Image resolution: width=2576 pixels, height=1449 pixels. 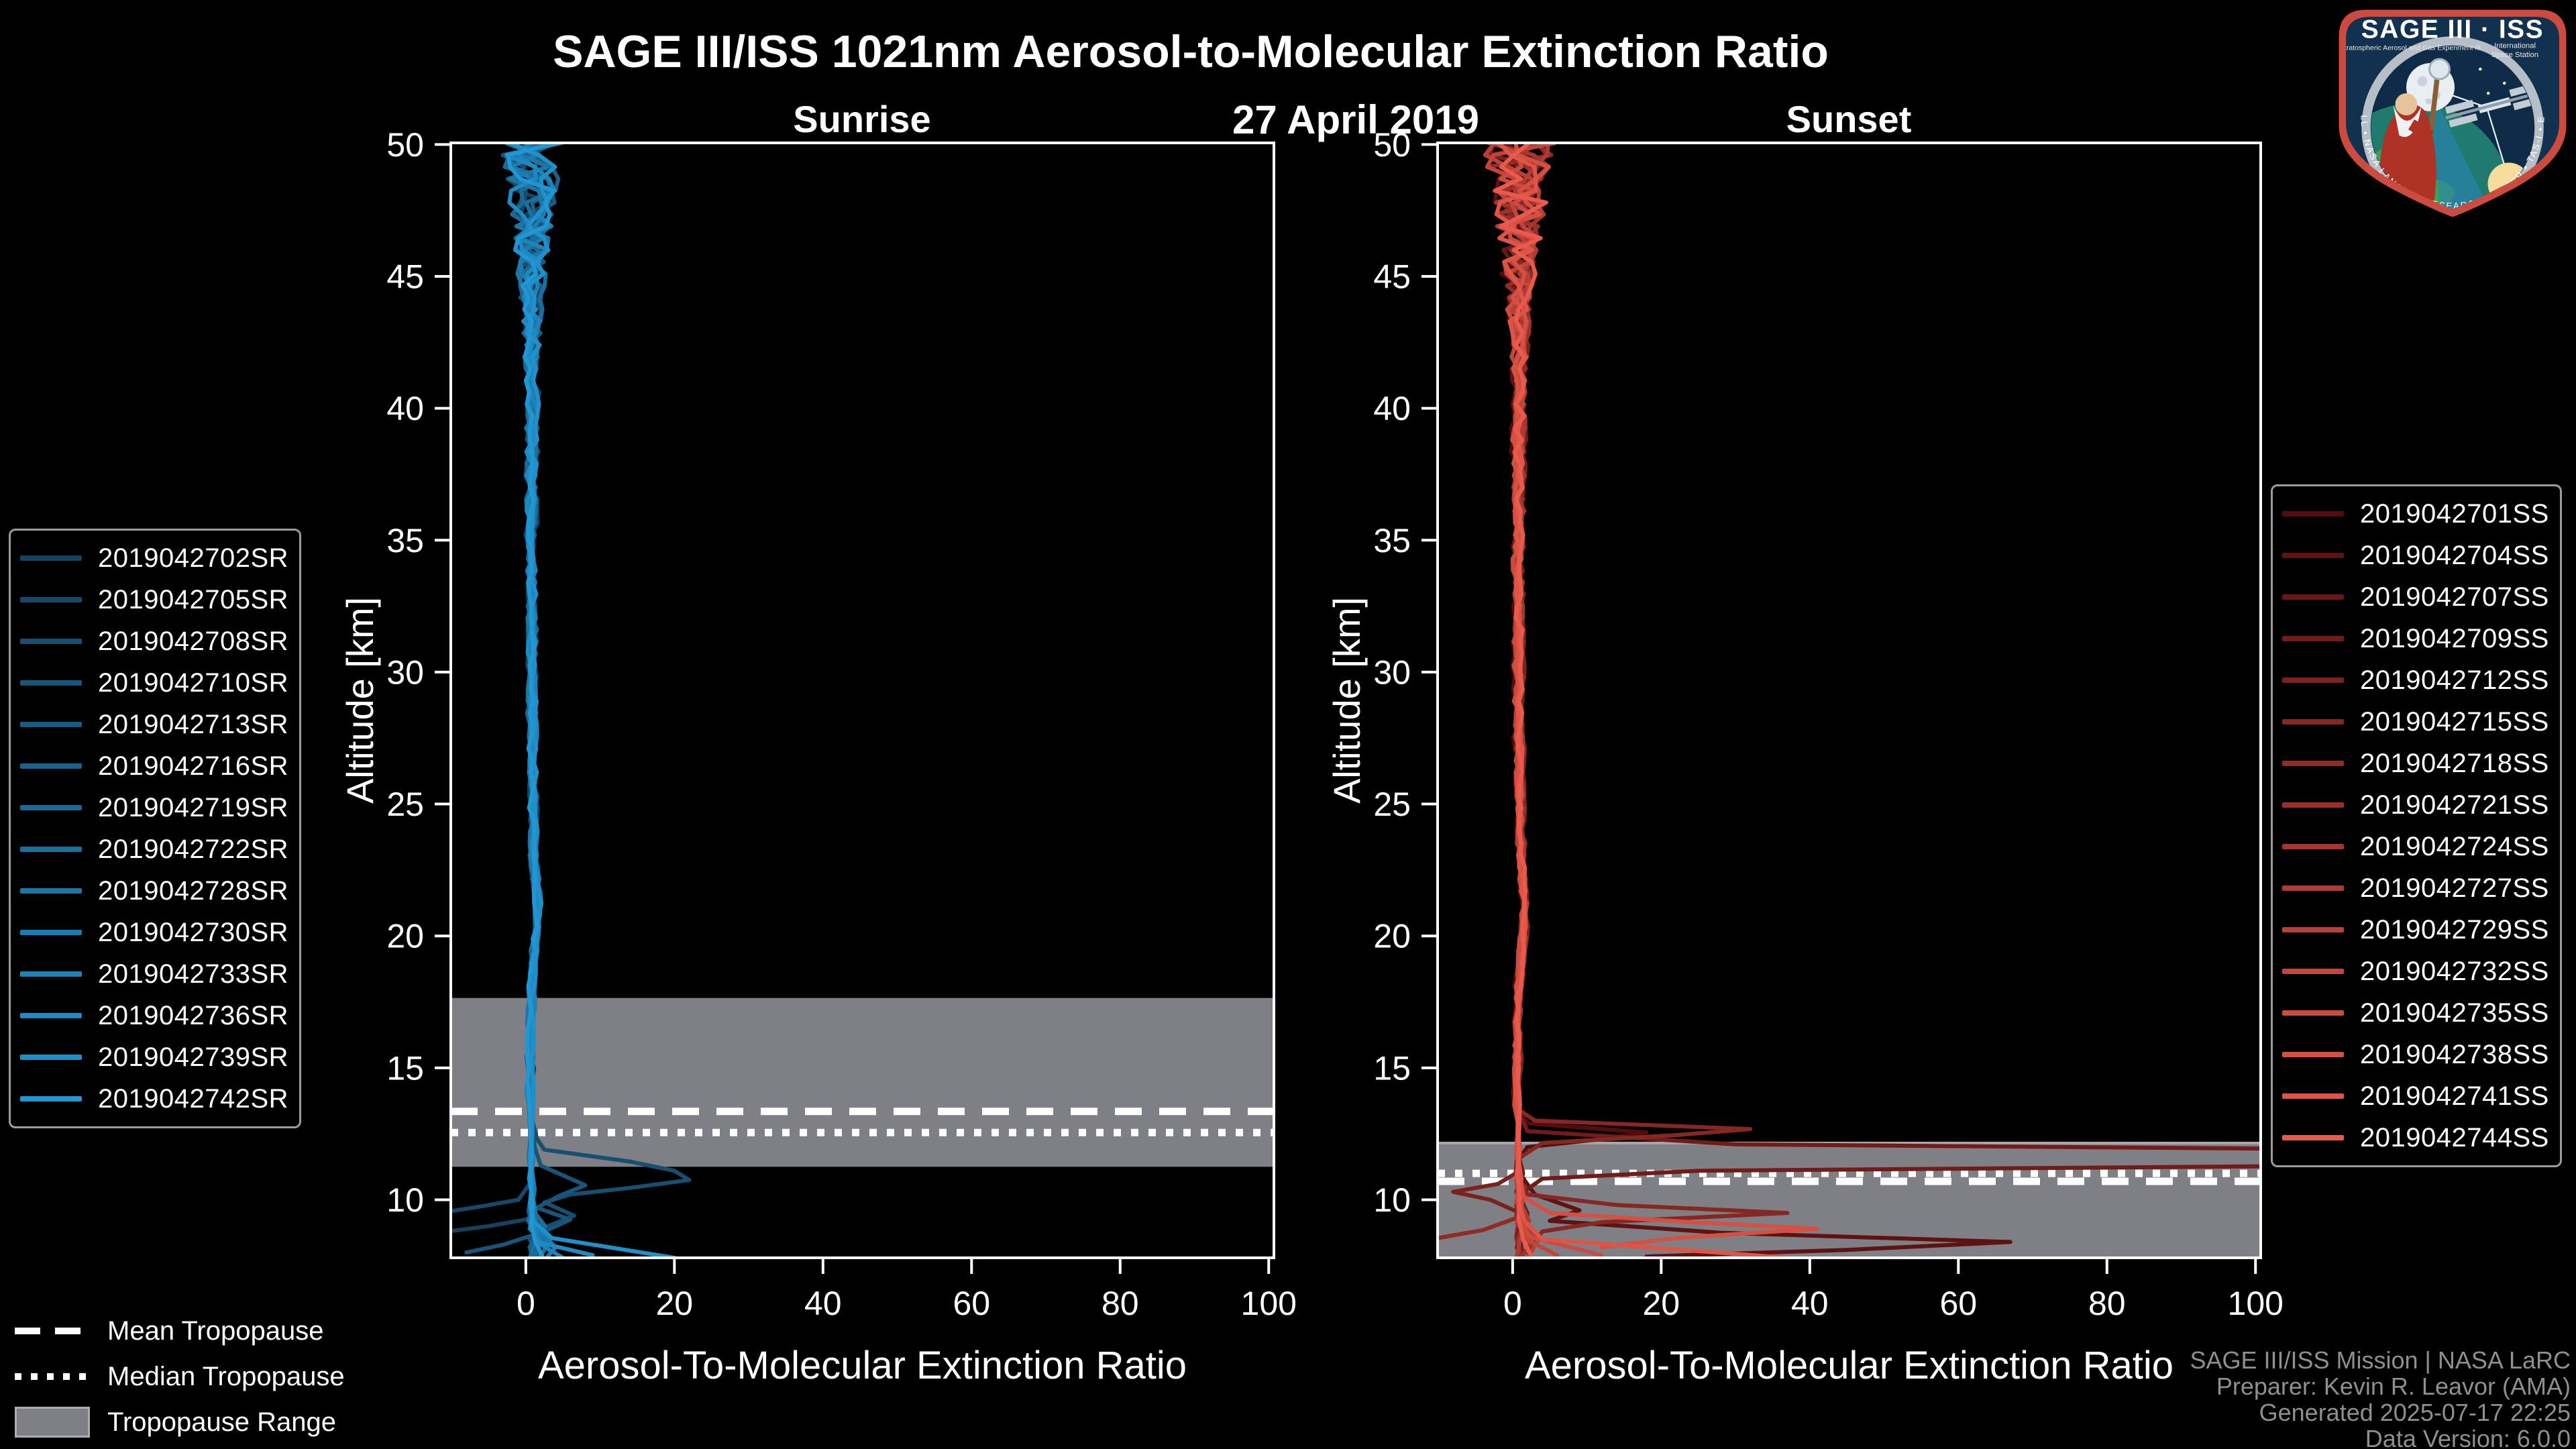 What do you see at coordinates (2489, 105) in the screenshot?
I see `iss-icon` at bounding box center [2489, 105].